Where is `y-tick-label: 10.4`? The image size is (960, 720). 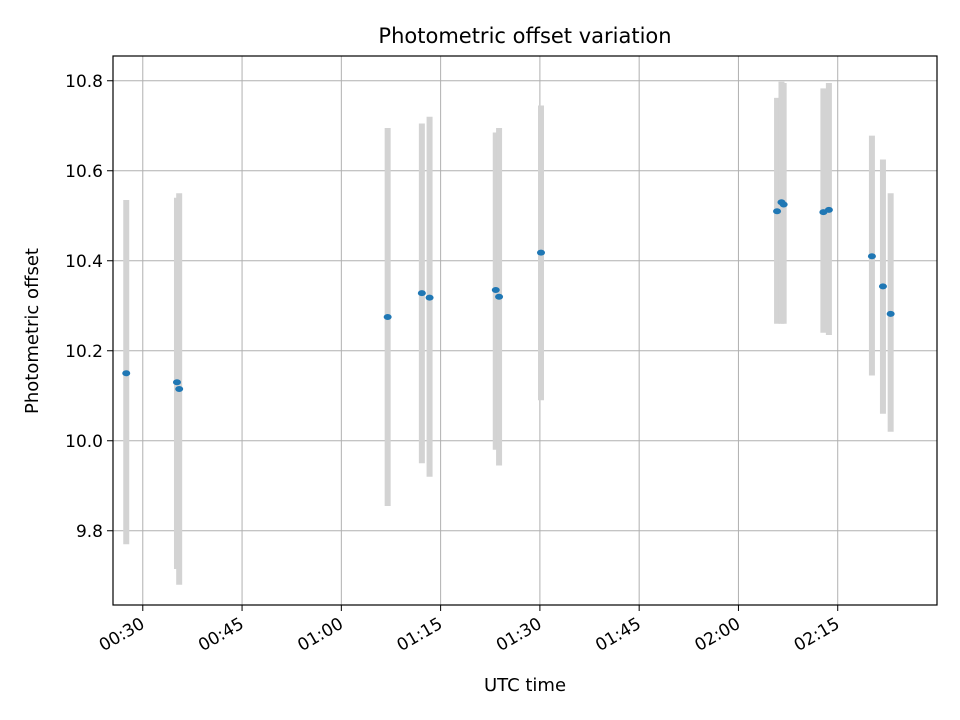
y-tick-label: 10.4 is located at coordinates (84, 262).